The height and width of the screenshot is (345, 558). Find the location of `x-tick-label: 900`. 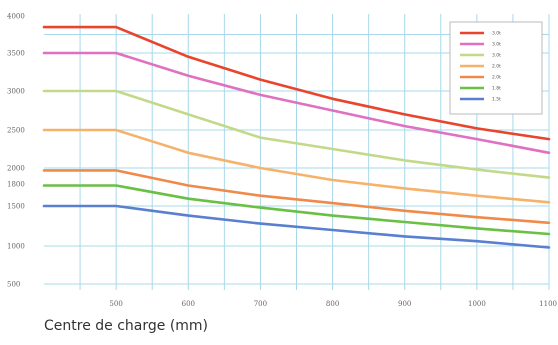

x-tick-label: 900 is located at coordinates (404, 304).